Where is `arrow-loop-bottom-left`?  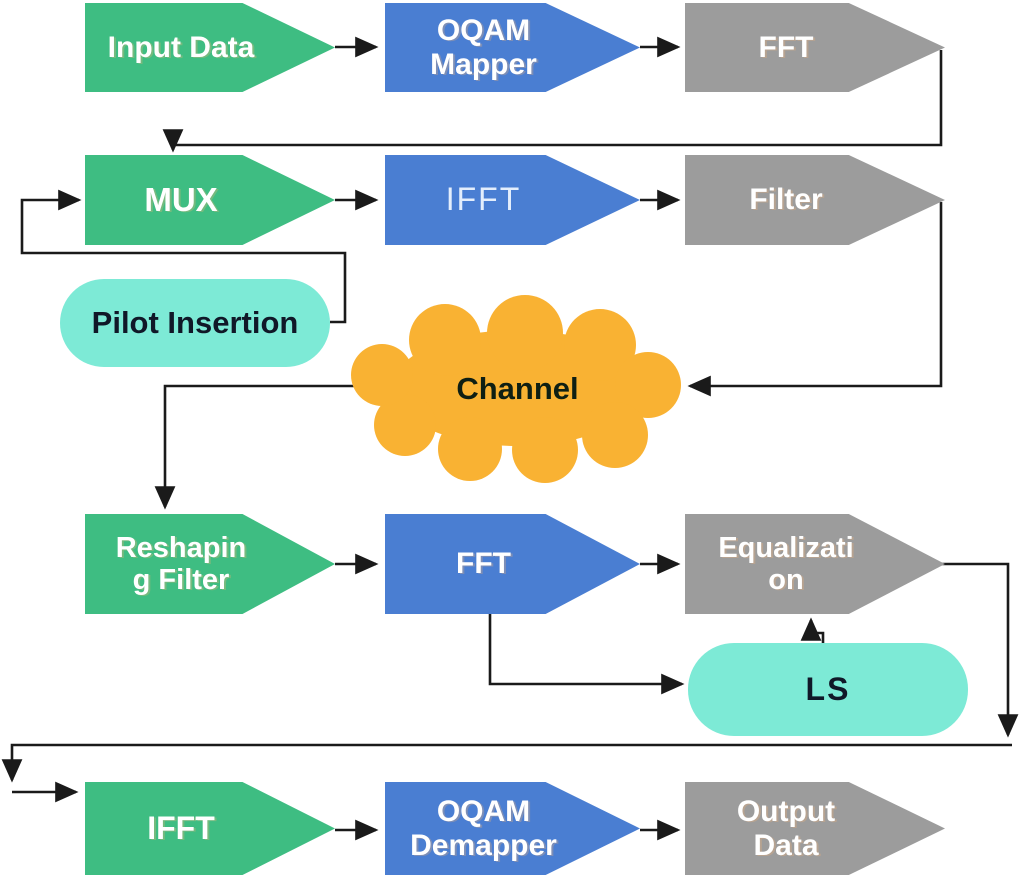 arrow-loop-bottom-left is located at coordinates (506, 763).